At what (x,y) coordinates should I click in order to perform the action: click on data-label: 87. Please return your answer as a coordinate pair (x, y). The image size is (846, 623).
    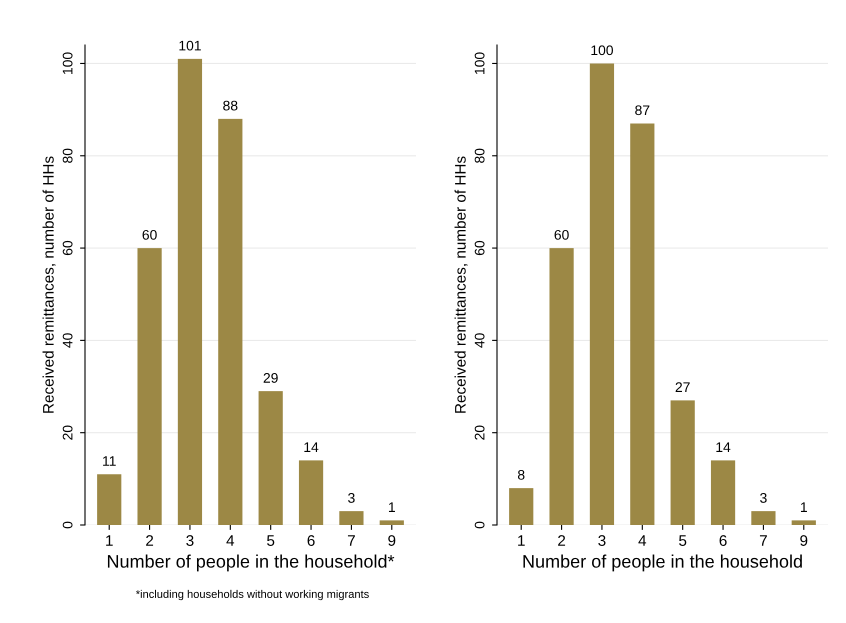
    Looking at the image, I should click on (642, 110).